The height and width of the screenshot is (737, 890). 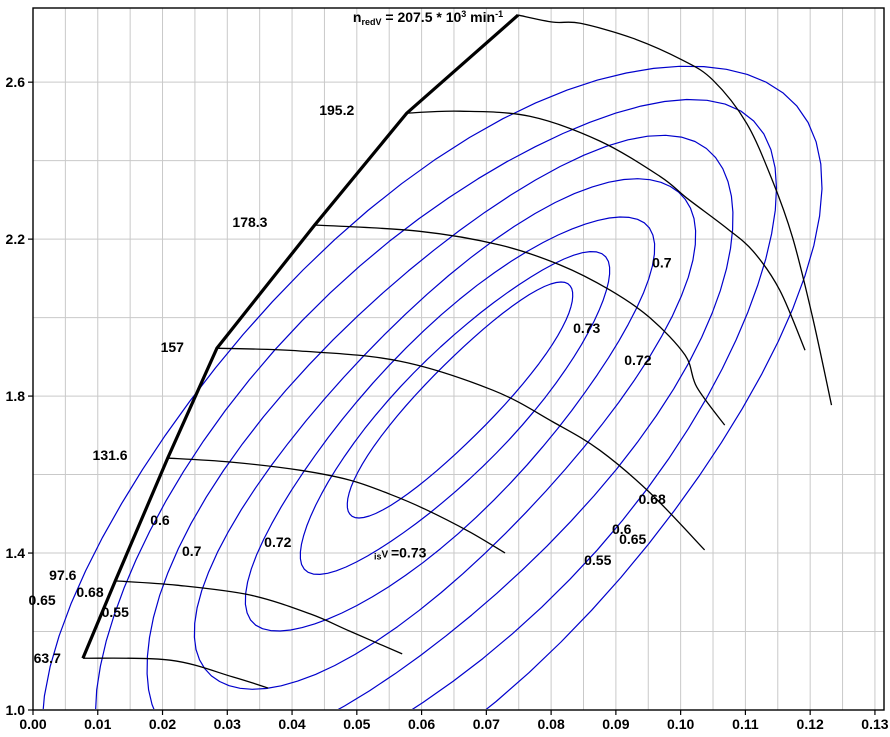 What do you see at coordinates (16, 553) in the screenshot?
I see `y-tick-label: 1.4` at bounding box center [16, 553].